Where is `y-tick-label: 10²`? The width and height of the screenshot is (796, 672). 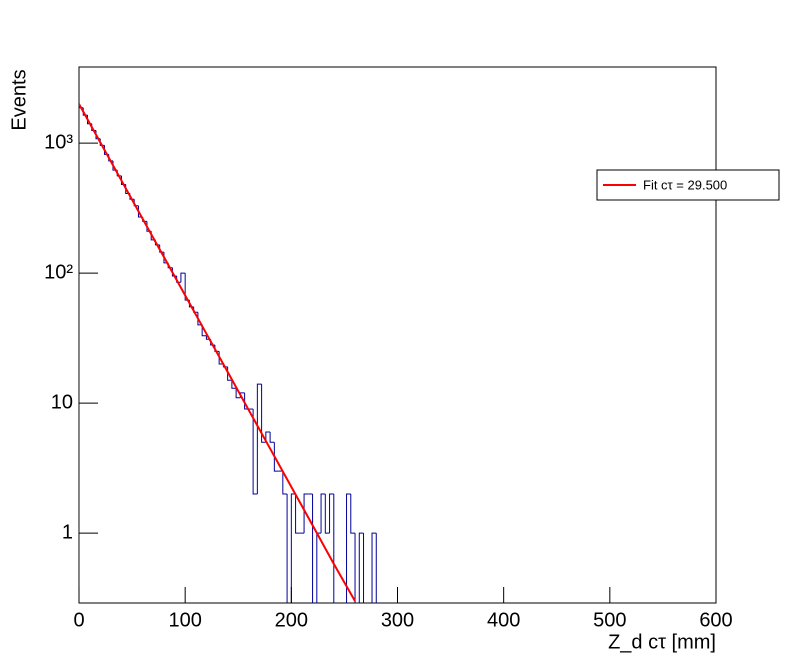 y-tick-label: 10² is located at coordinates (58, 272).